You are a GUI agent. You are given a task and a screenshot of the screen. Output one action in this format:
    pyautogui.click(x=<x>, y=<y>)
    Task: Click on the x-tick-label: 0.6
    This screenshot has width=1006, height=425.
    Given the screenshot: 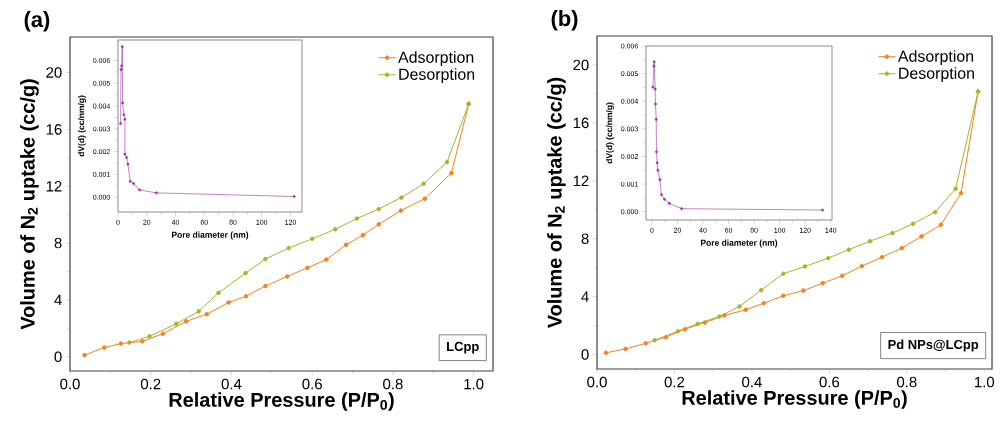 What is the action you would take?
    pyautogui.click(x=829, y=382)
    